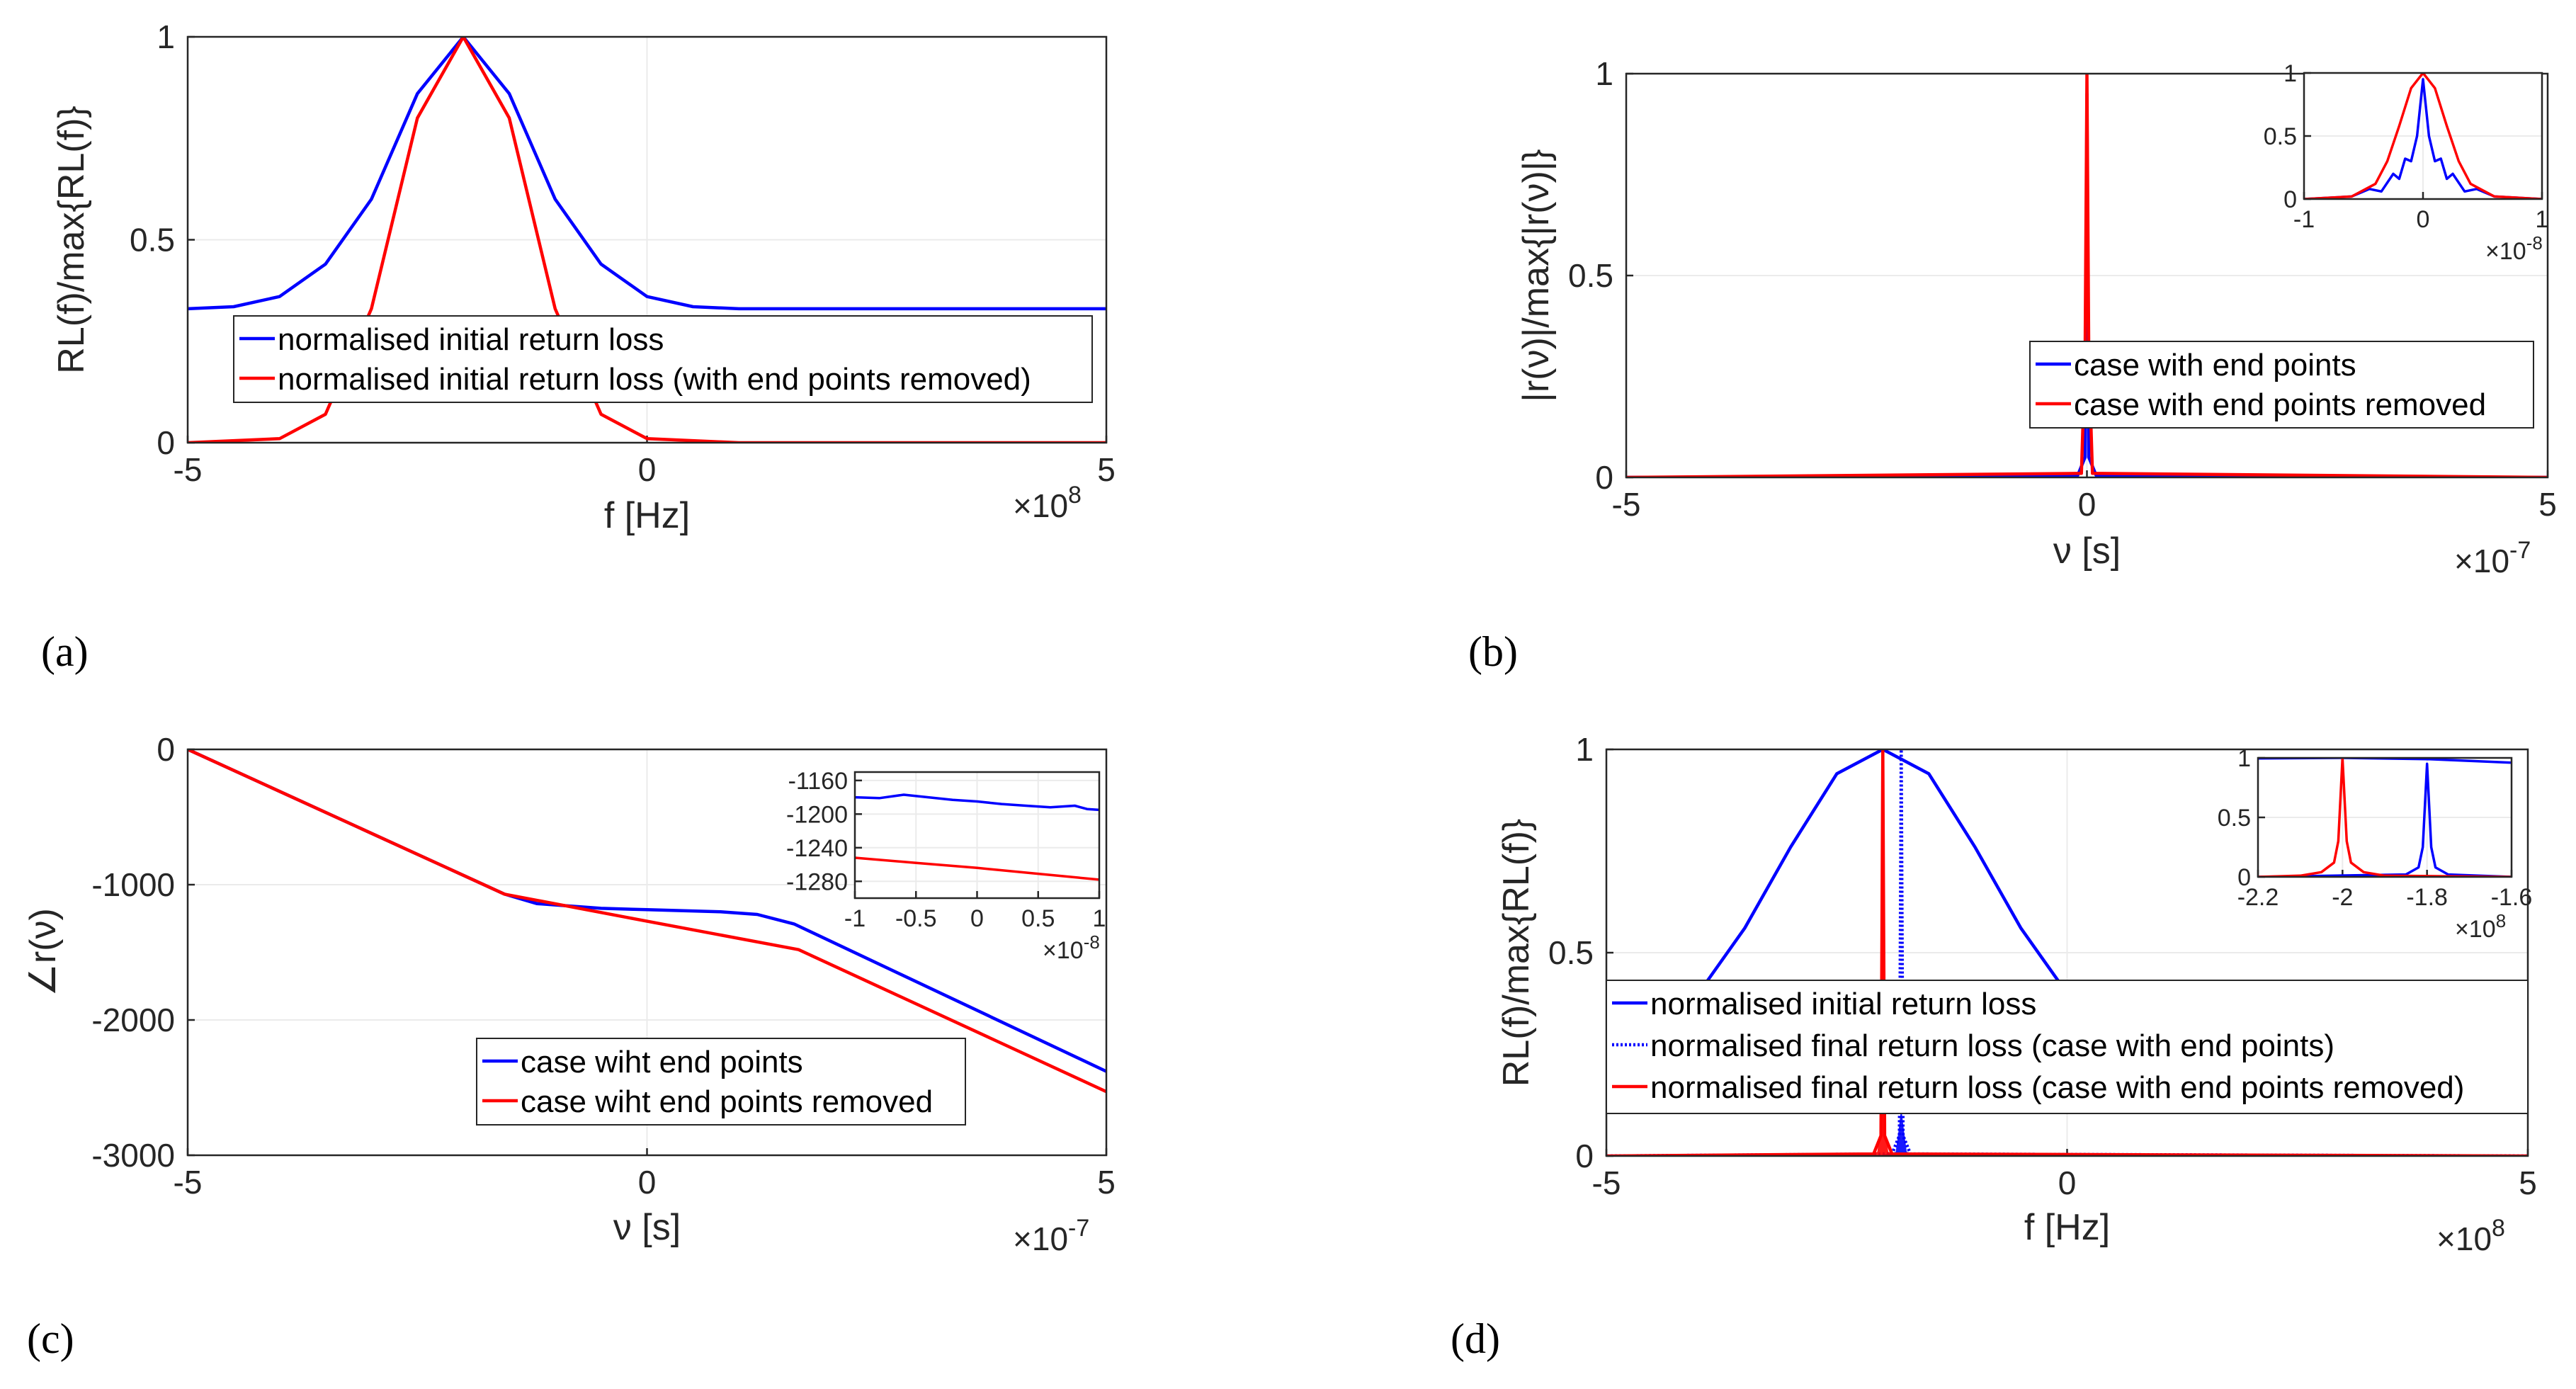  I want to click on x-tick-label: -1.6, so click(2512, 897).